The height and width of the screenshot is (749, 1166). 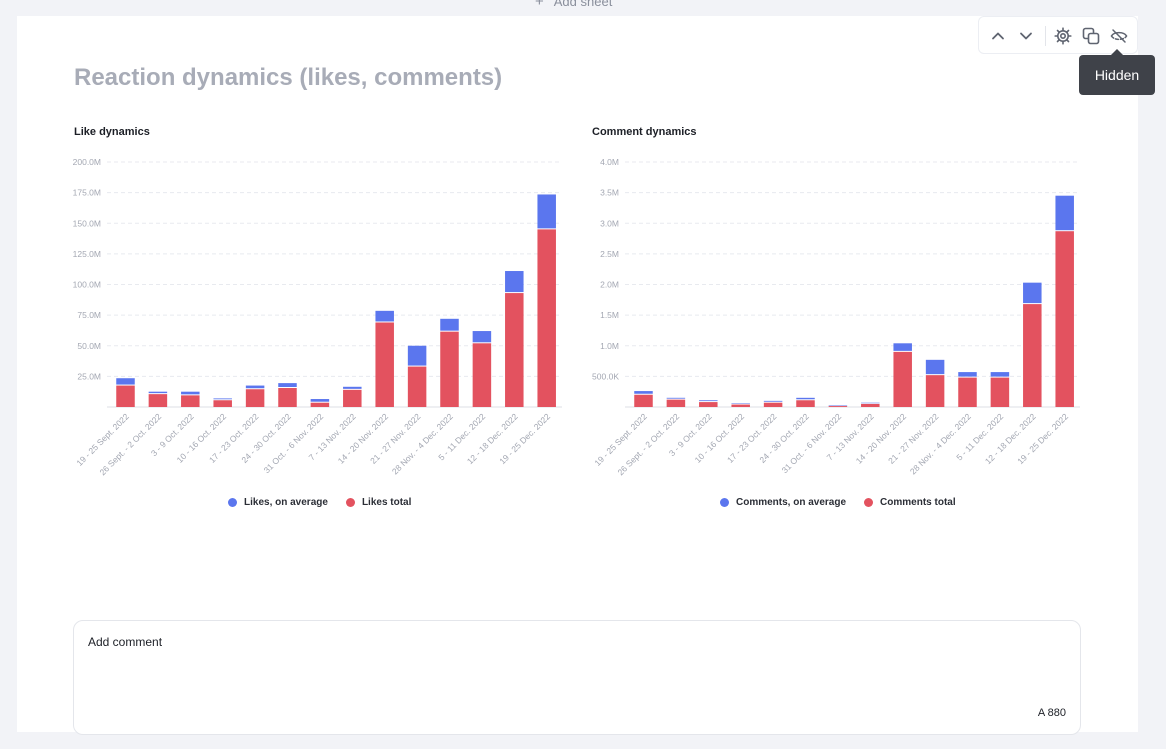 What do you see at coordinates (609, 254) in the screenshot?
I see `y-tick-label: 2.5M` at bounding box center [609, 254].